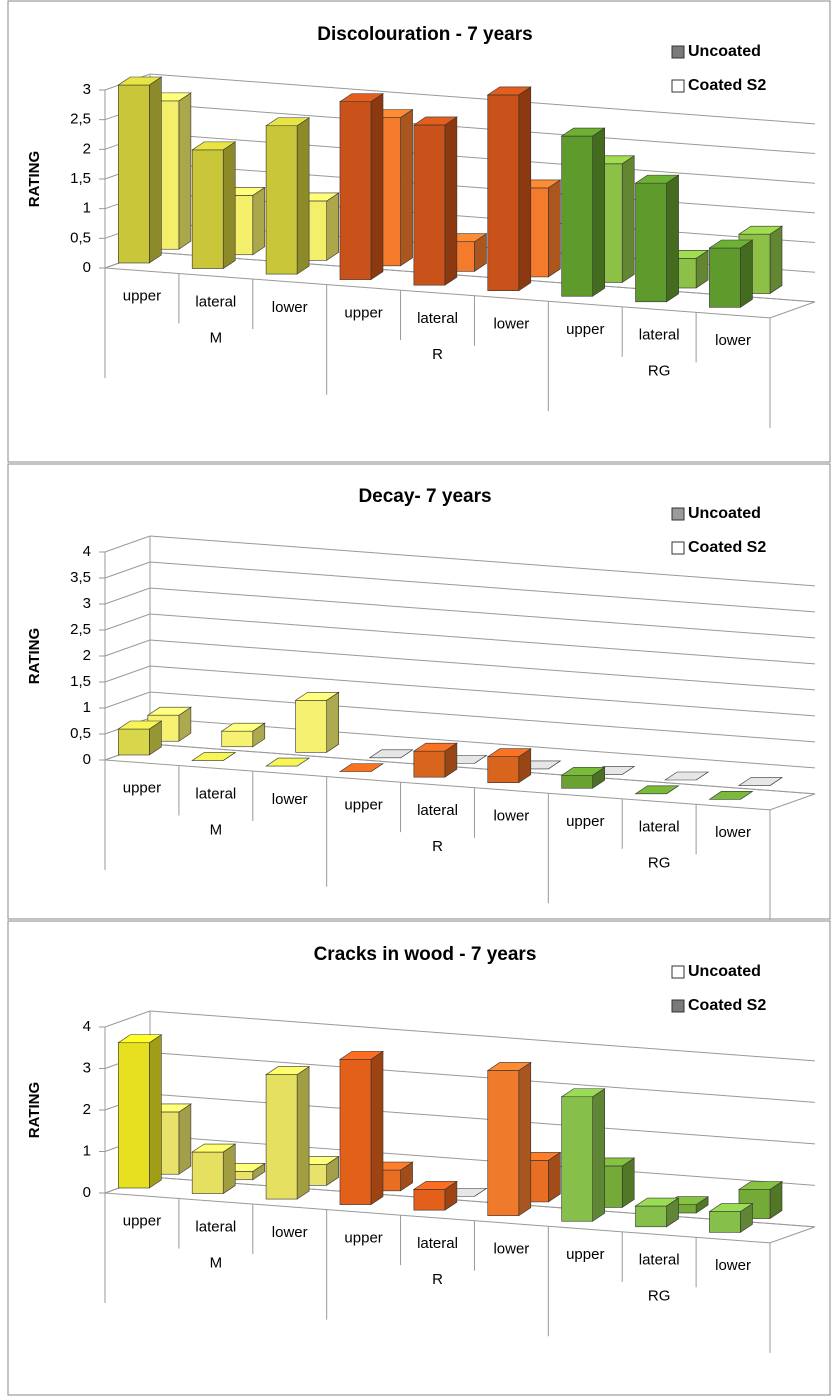  What do you see at coordinates (424, 496) in the screenshot?
I see `chart-title: Decay- 7 years` at bounding box center [424, 496].